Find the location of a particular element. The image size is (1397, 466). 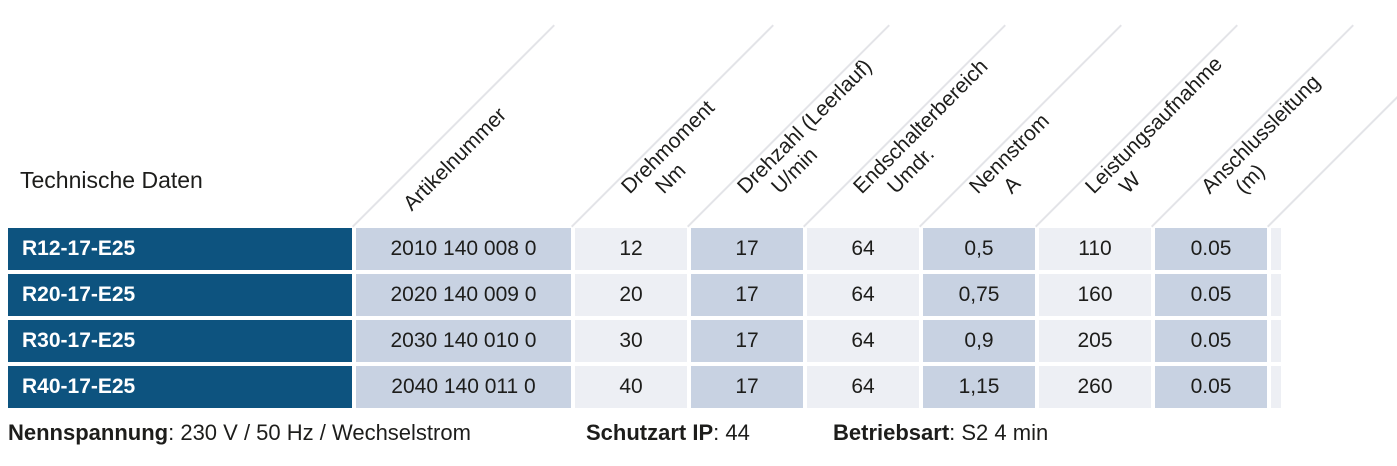

cell-nennstrom: 0,5 is located at coordinates (979, 249).